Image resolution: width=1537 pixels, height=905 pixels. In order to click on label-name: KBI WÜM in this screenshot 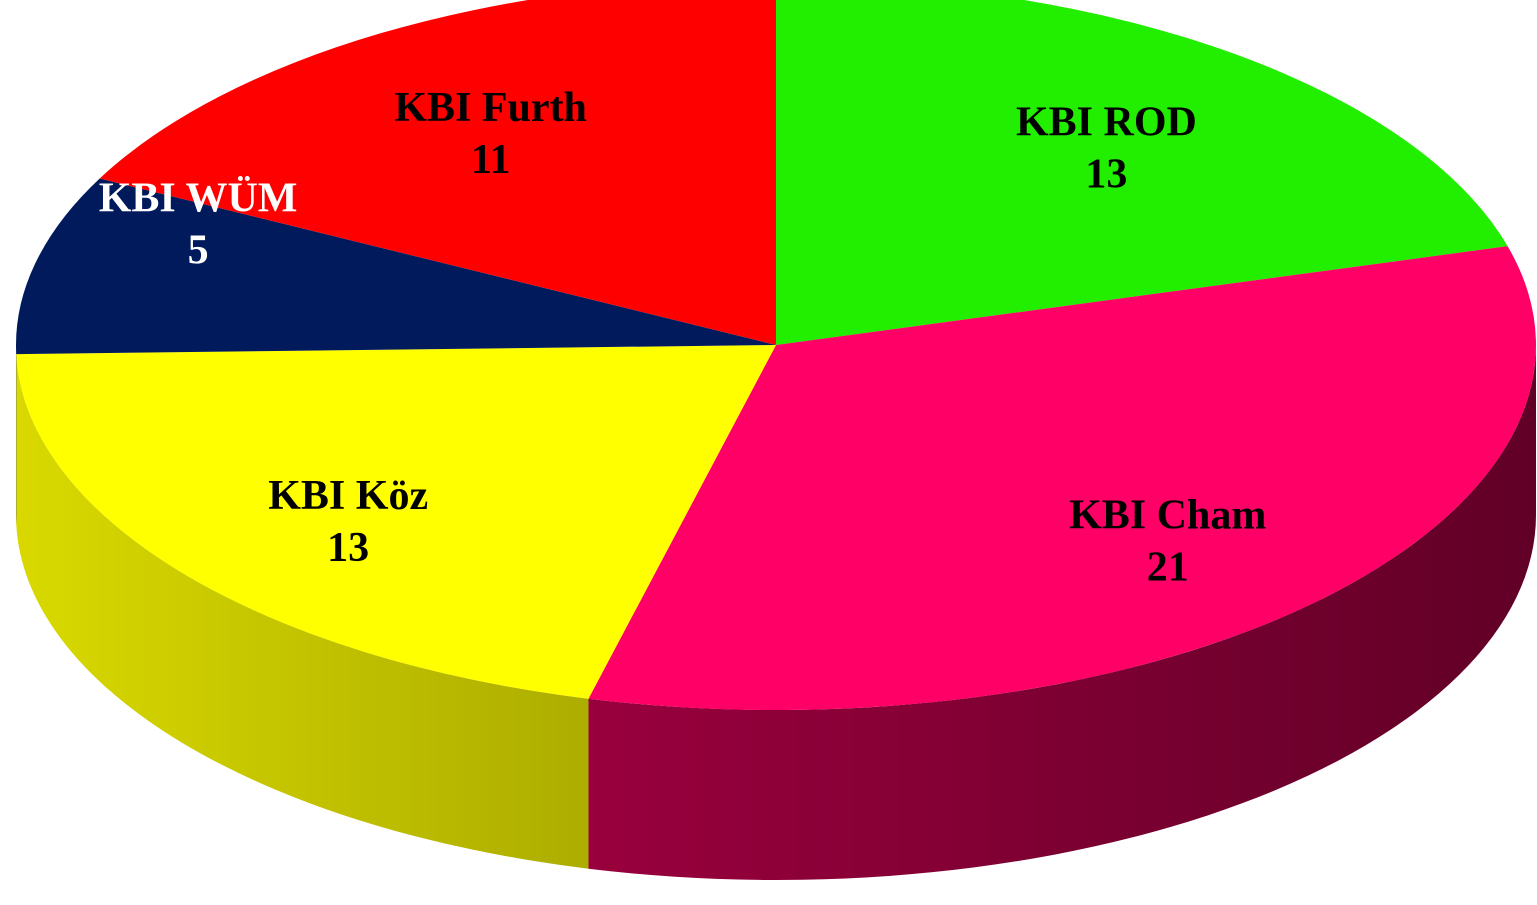, I will do `click(198, 199)`.